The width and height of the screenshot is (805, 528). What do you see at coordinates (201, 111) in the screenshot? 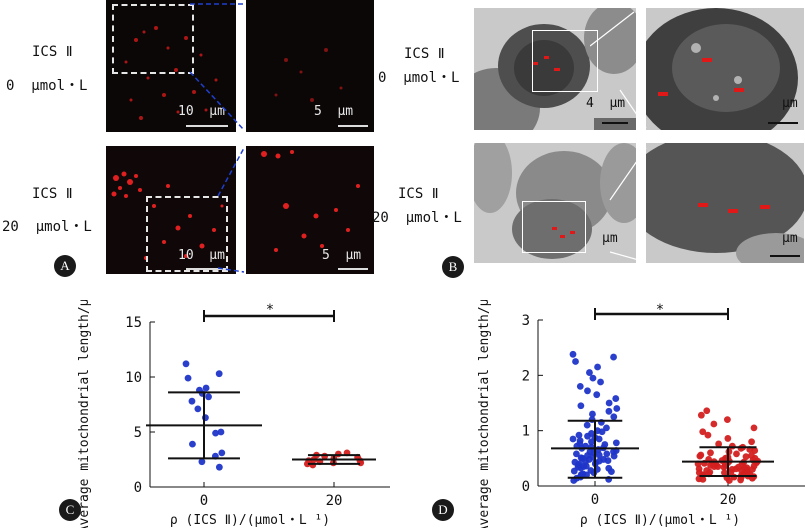
I see `scale-label: 10 μm` at bounding box center [201, 111].